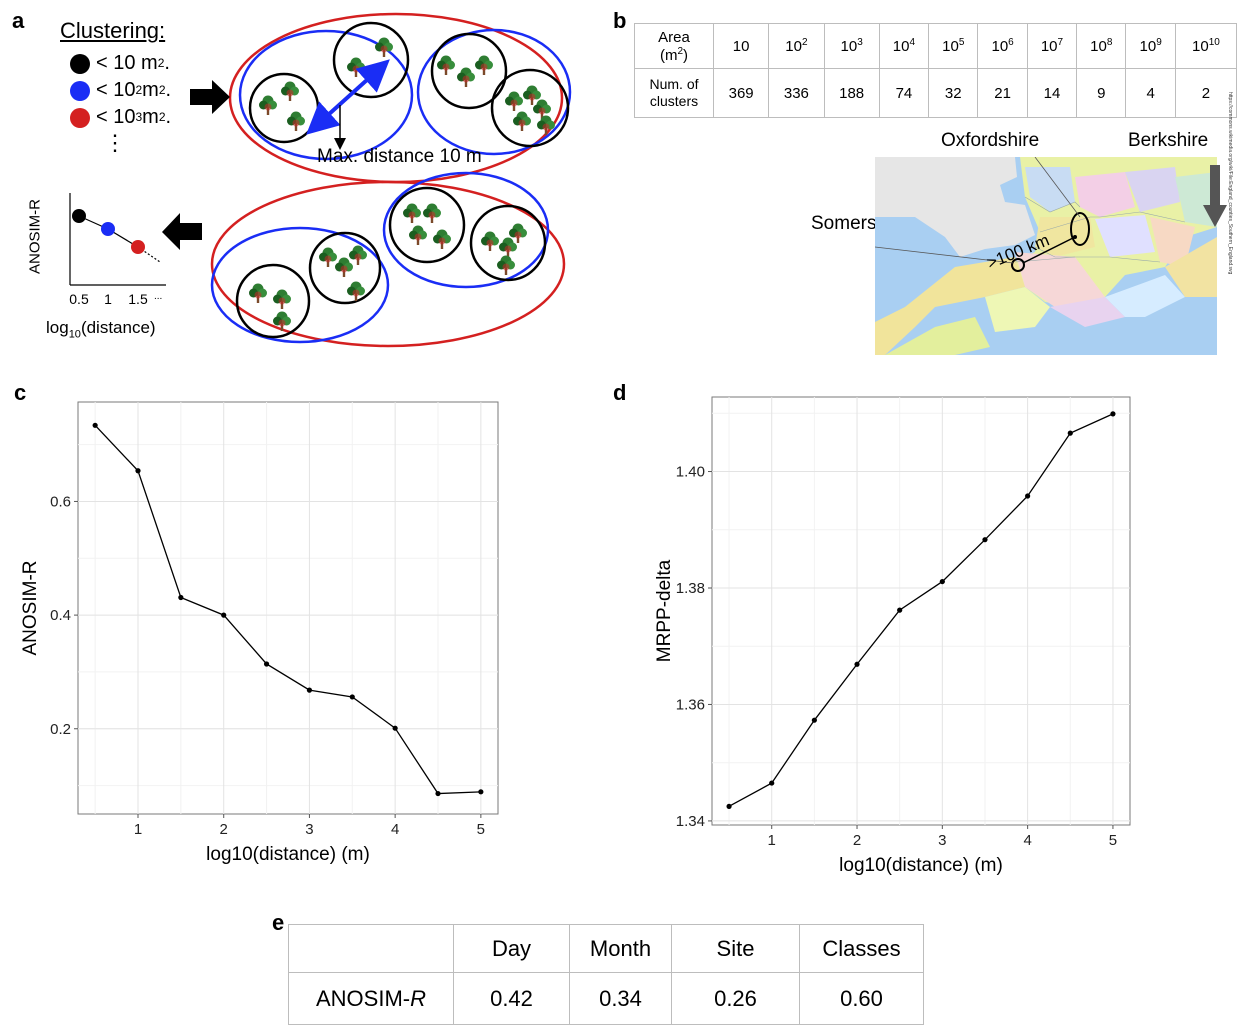 This screenshot has height=1025, width=1237. I want to click on clustering-title: Clustering:, so click(113, 30).